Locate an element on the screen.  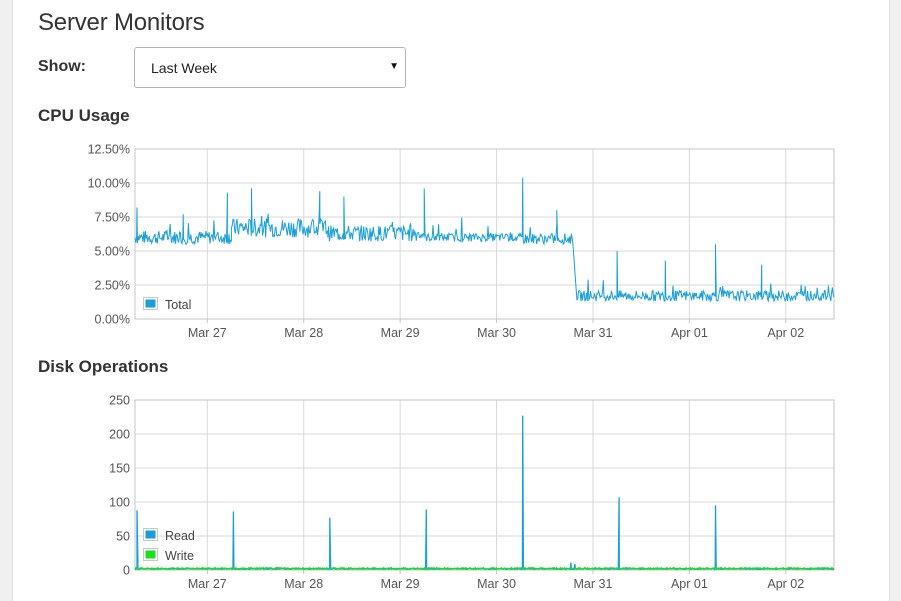
y-tick-label: 150 is located at coordinates (119, 469).